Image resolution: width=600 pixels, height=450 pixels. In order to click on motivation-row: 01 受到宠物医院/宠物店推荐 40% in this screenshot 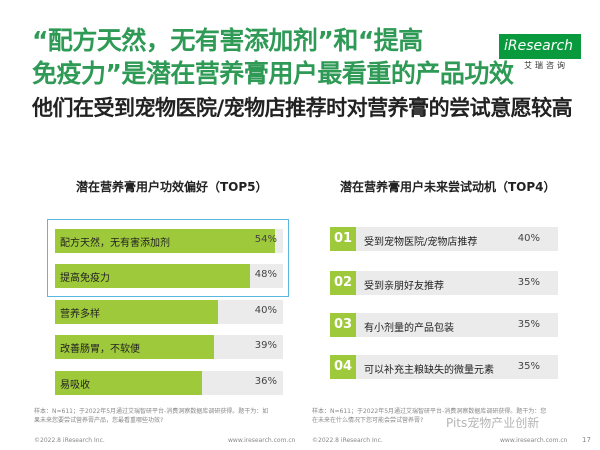, I will do `click(444, 239)`.